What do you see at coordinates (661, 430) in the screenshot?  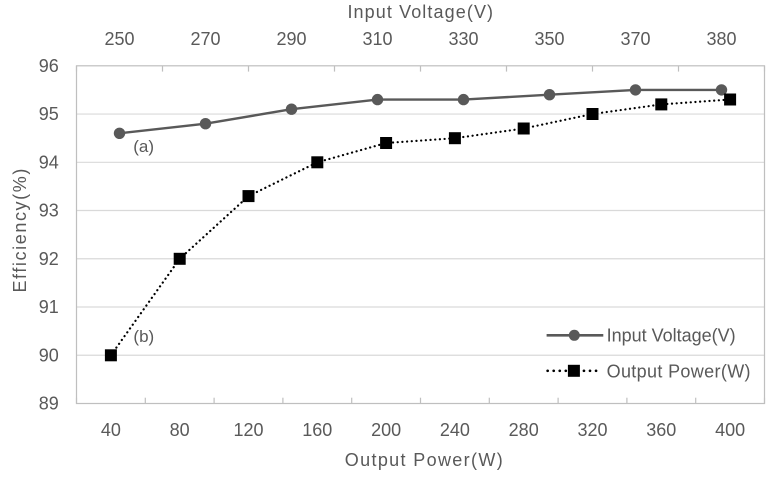 I see `svg-text: 360` at bounding box center [661, 430].